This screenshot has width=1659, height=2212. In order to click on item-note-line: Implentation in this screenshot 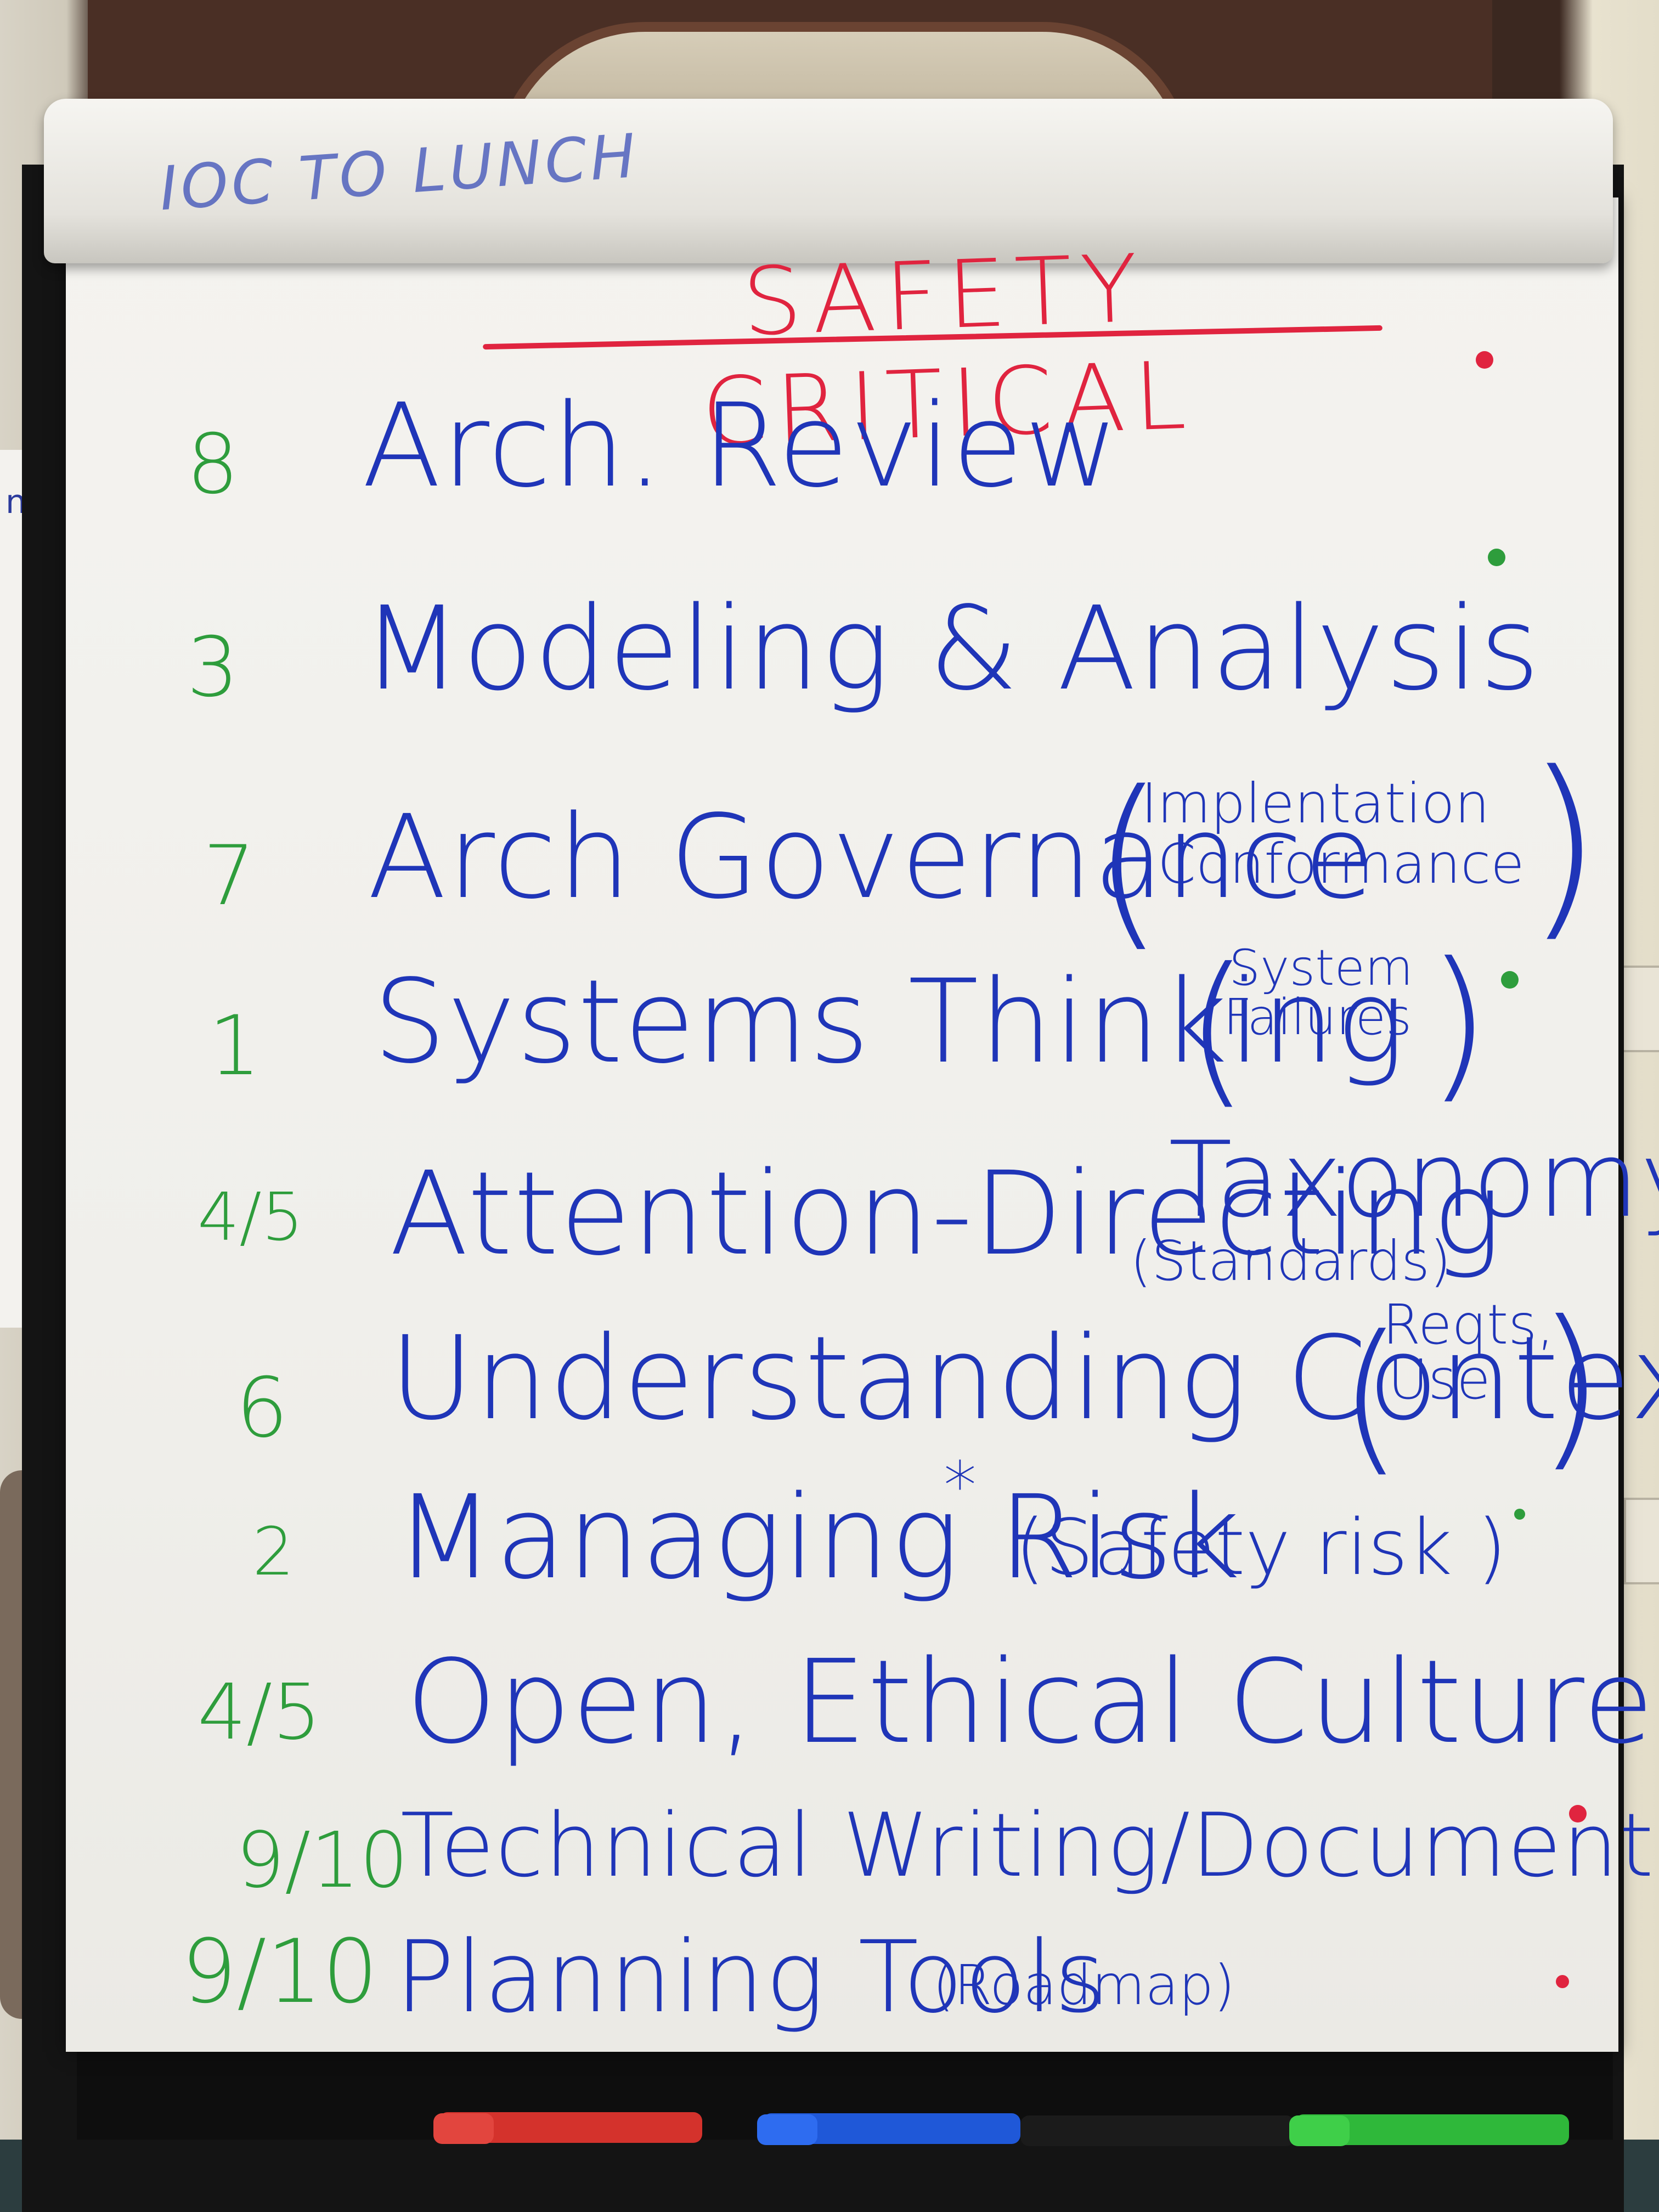, I will do `click(1315, 804)`.